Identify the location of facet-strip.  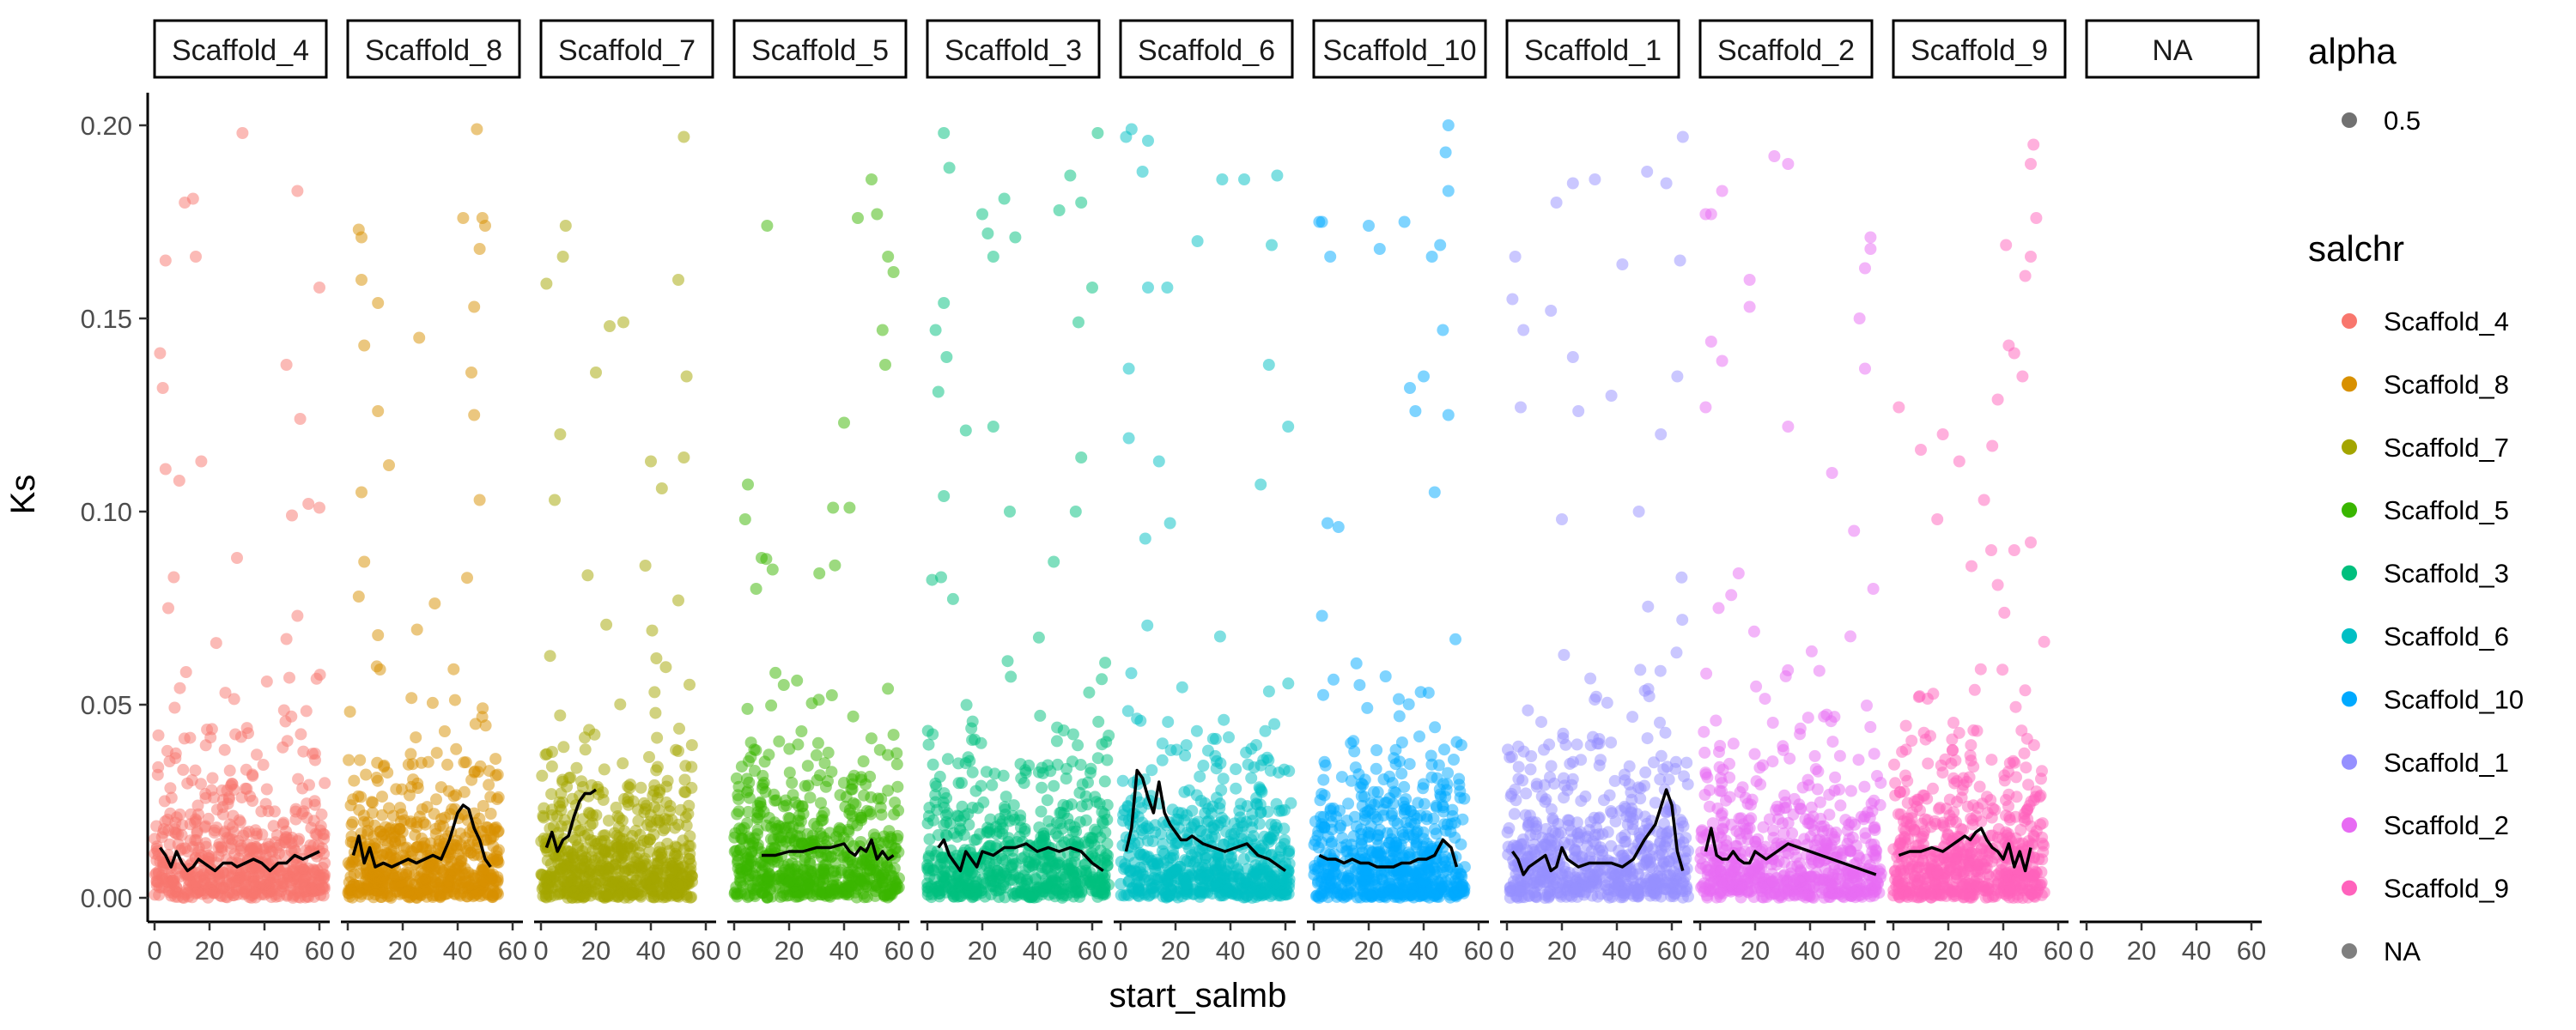
(1013, 49).